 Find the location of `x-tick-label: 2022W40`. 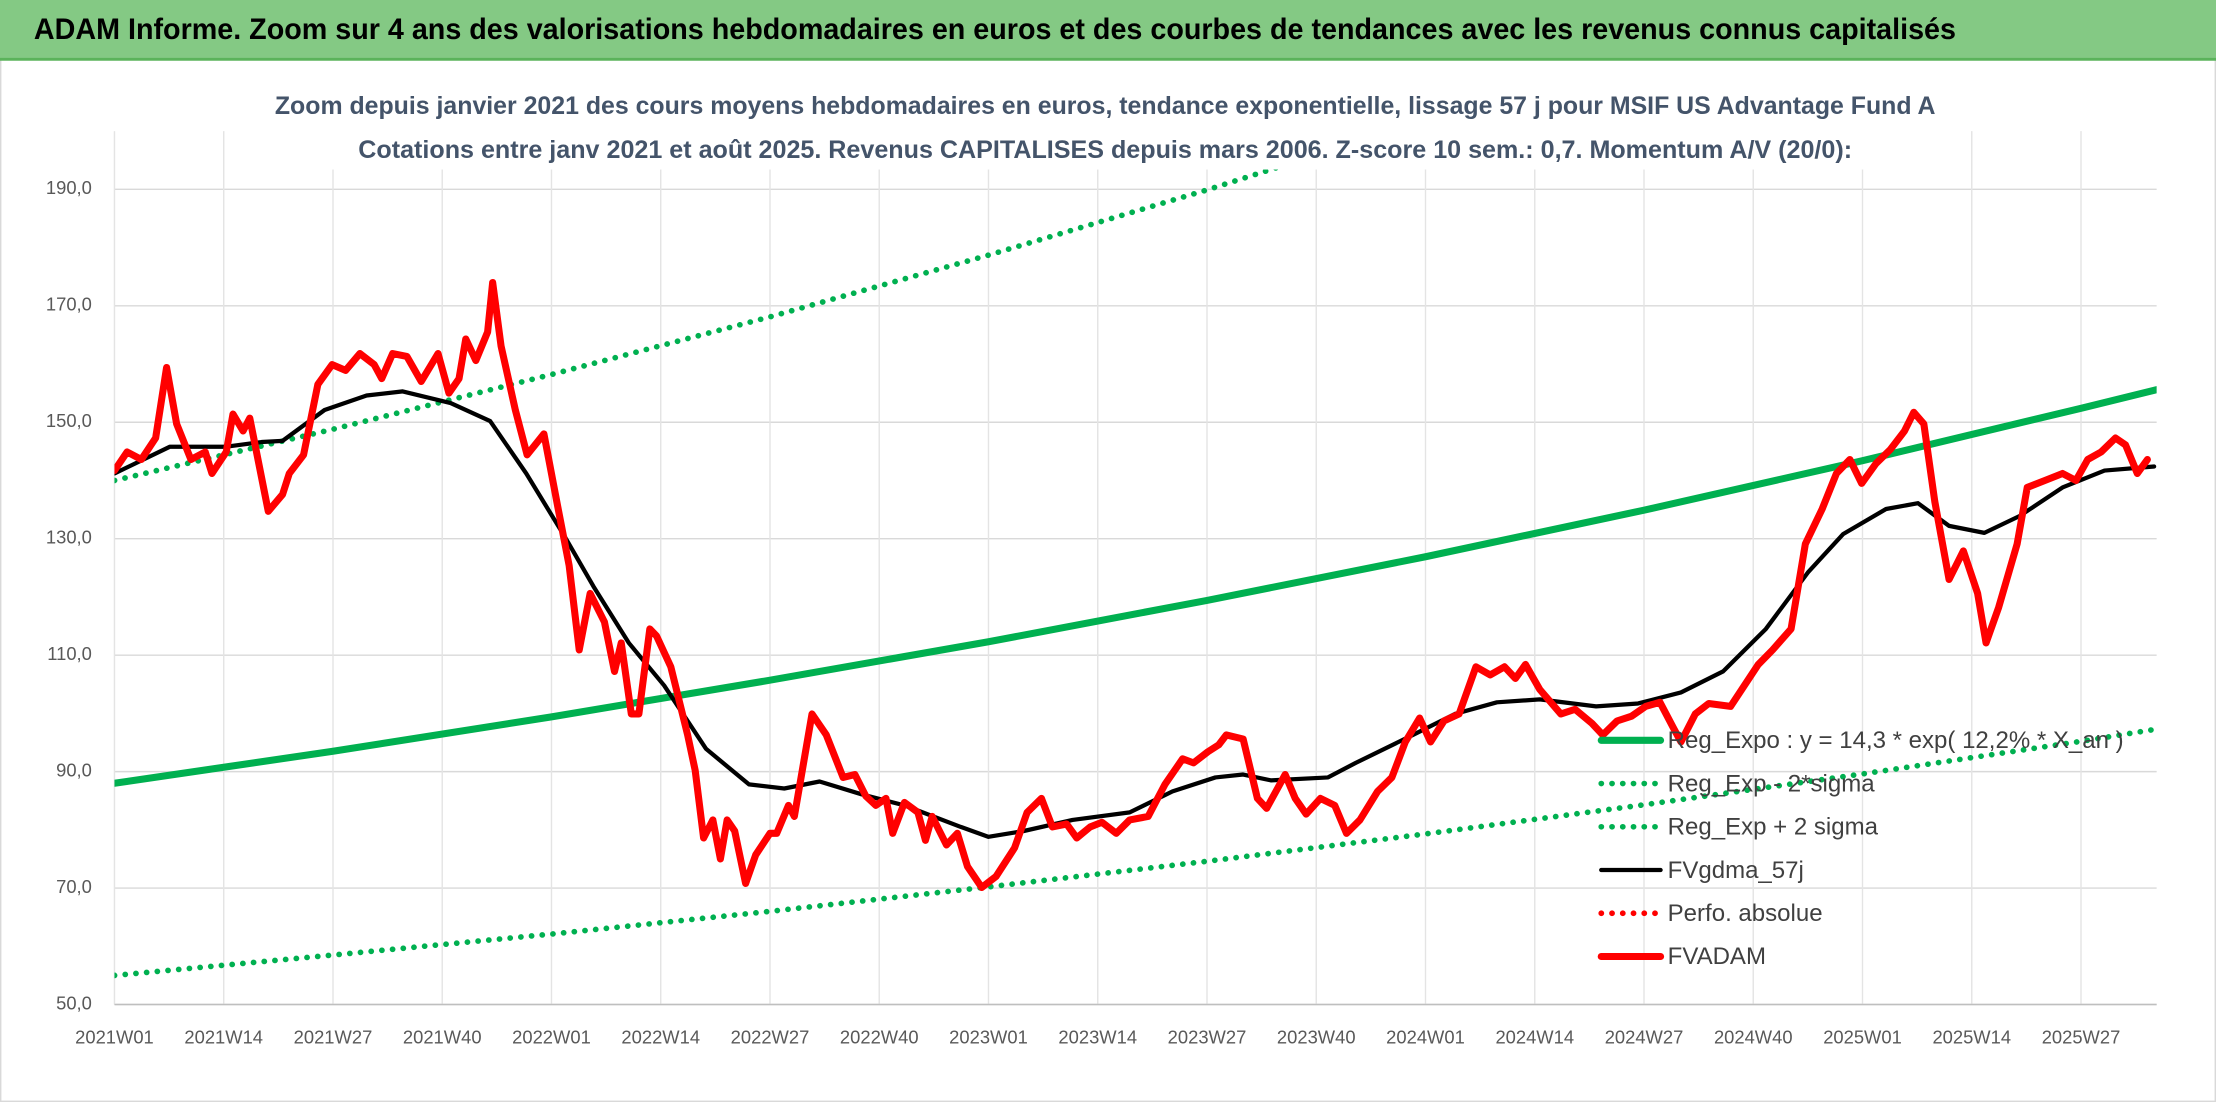

x-tick-label: 2022W40 is located at coordinates (879, 1036).